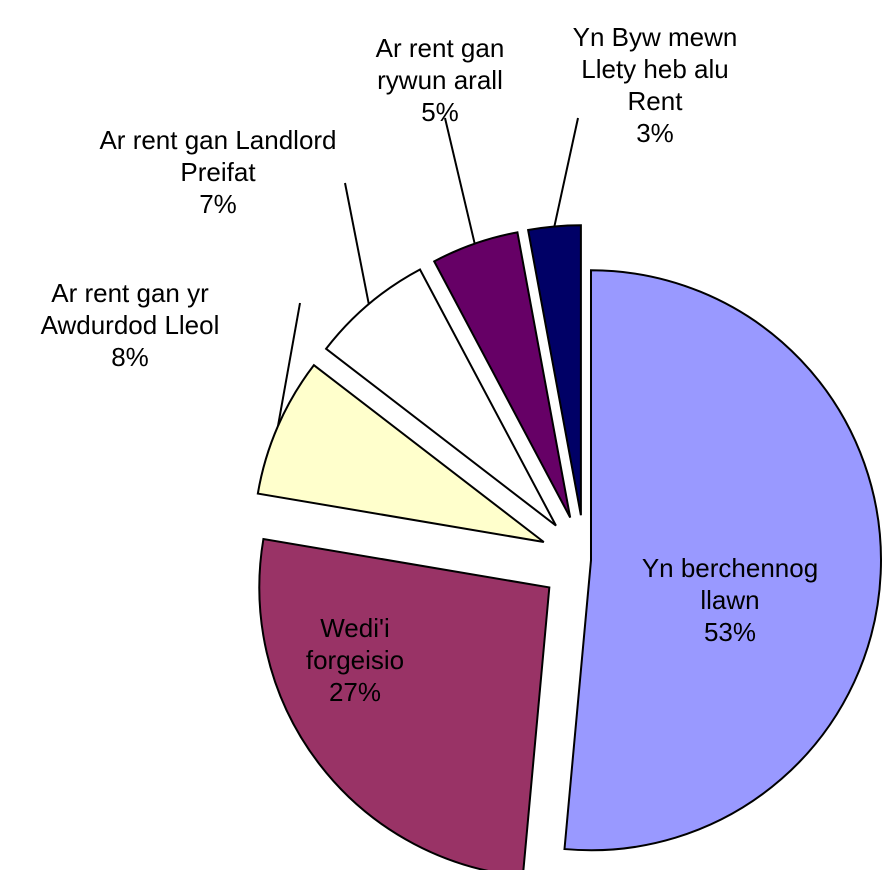 This screenshot has height=870, width=894. What do you see at coordinates (130, 309) in the screenshot?
I see `slice-name: Ar rent gan yr Awdurdod Lleol` at bounding box center [130, 309].